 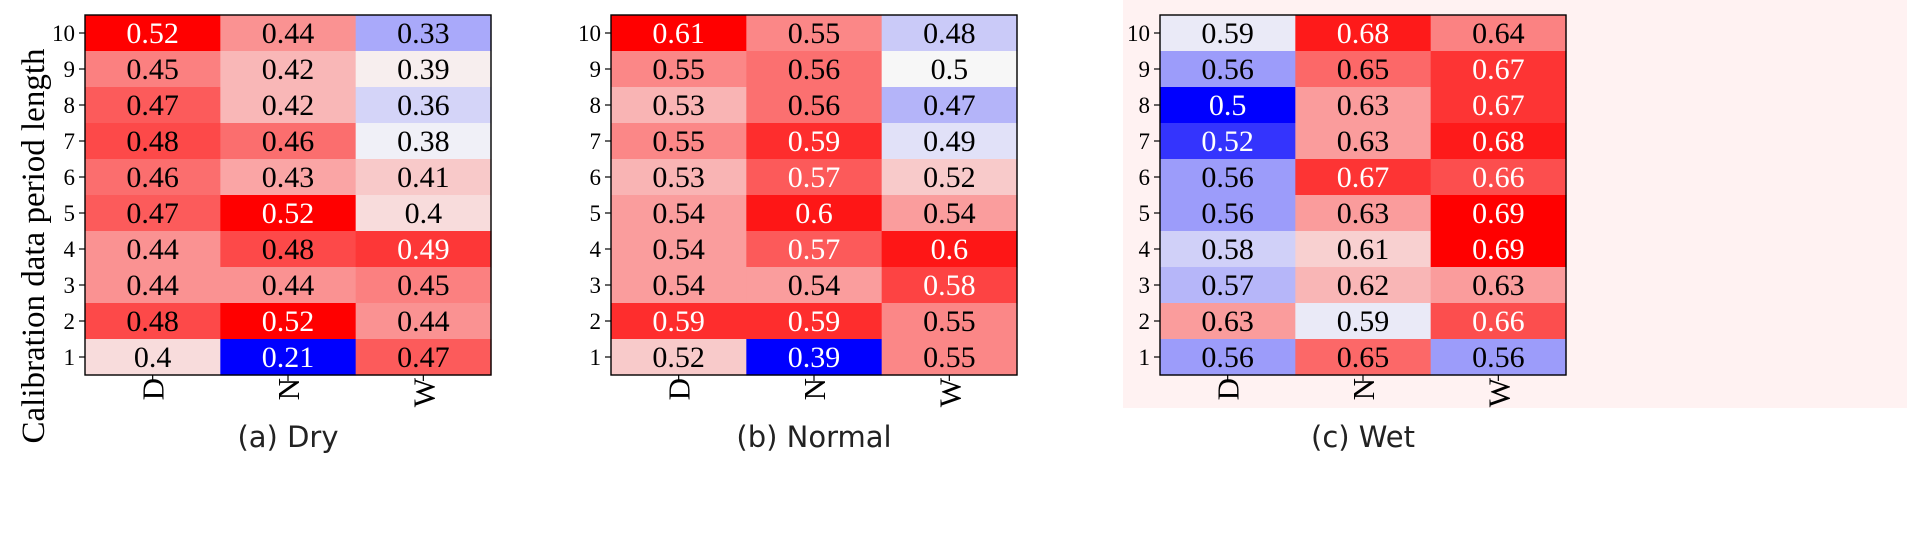 What do you see at coordinates (596, 213) in the screenshot?
I see `y-tick-label: 5` at bounding box center [596, 213].